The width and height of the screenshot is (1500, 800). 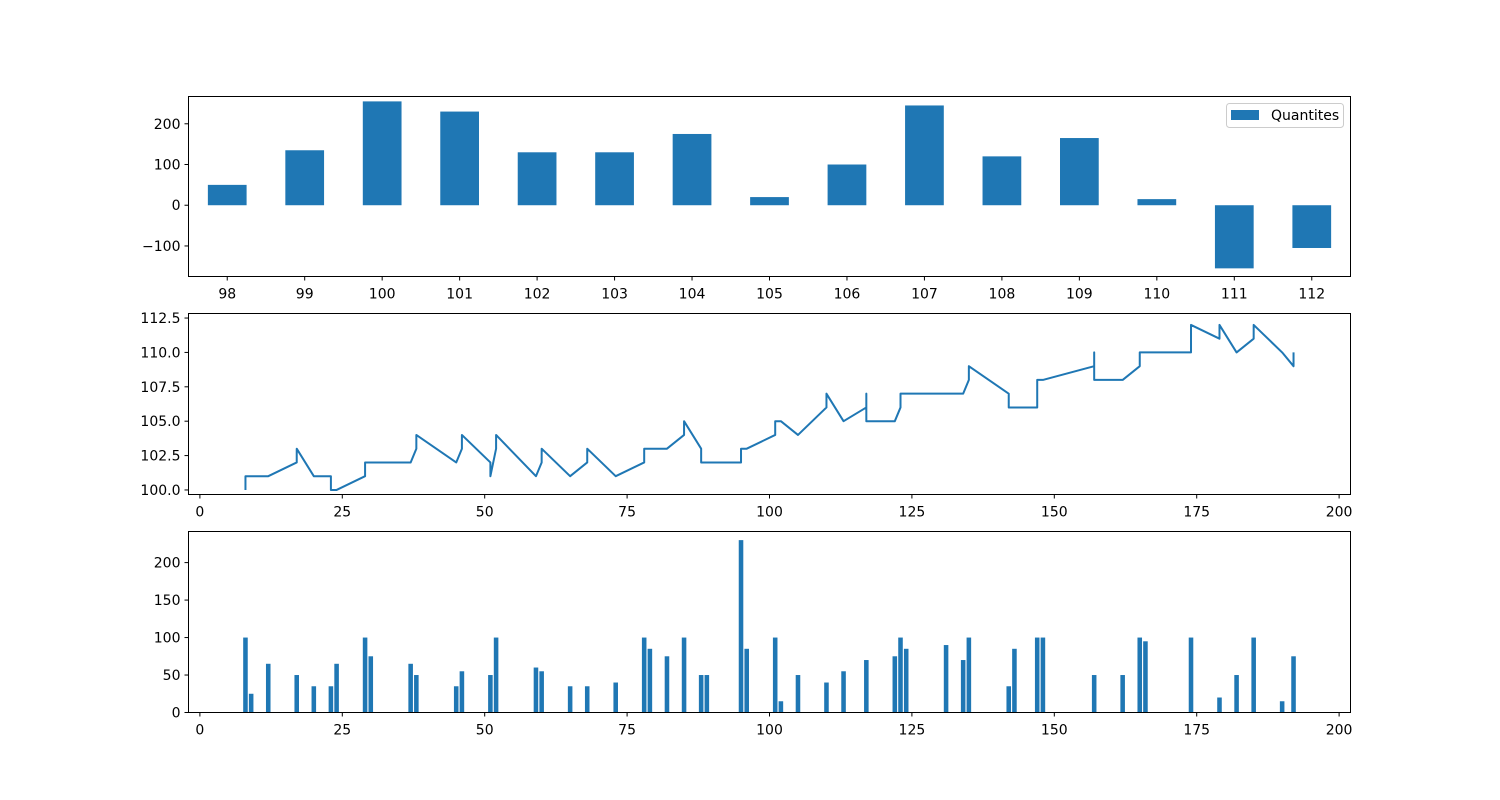 What do you see at coordinates (1002, 295) in the screenshot?
I see `x-tick-label: 108` at bounding box center [1002, 295].